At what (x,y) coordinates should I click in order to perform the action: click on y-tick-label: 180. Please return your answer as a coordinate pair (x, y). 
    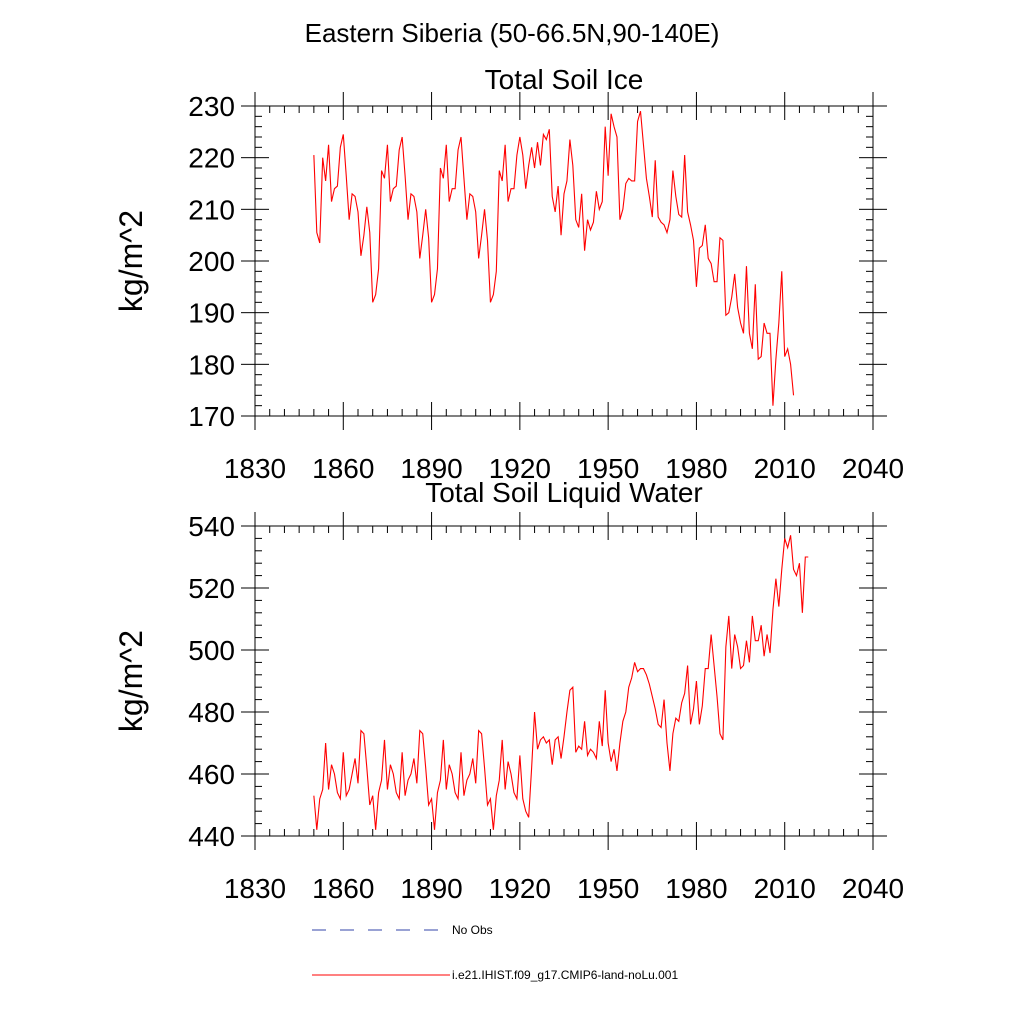
    Looking at the image, I should click on (211, 364).